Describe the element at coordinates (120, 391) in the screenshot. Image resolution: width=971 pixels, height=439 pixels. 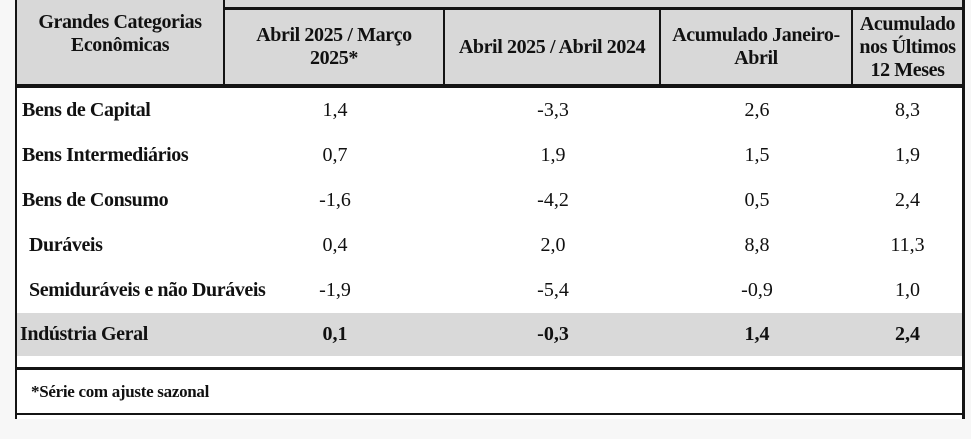
I see `footnote-text: *Série com ajuste sazonal` at that location.